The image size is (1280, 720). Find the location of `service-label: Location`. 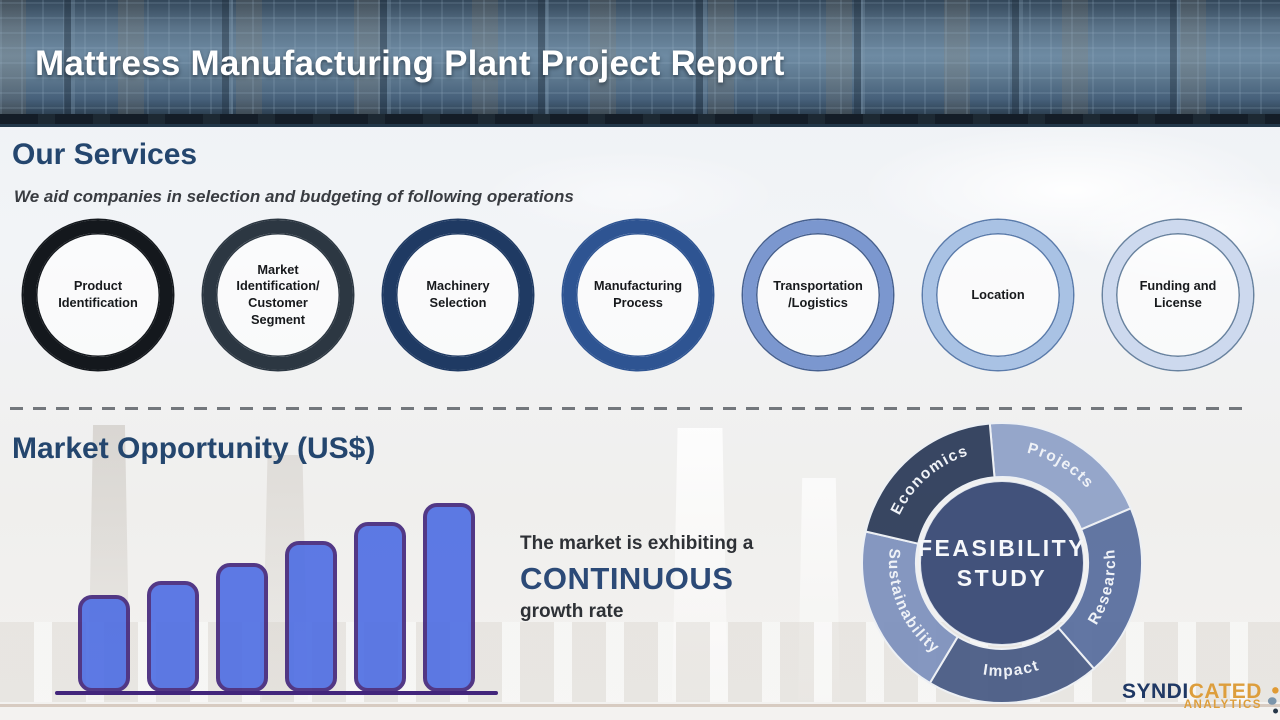

service-label: Location is located at coordinates (998, 294).